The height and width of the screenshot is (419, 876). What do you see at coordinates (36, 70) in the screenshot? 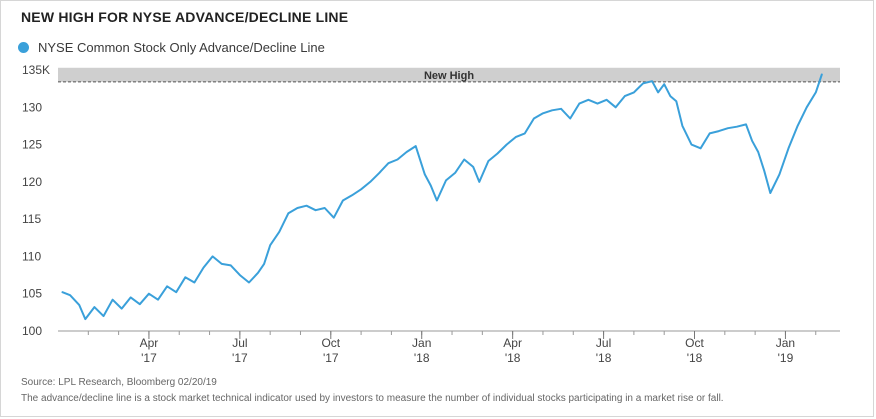
I see `y-tick-label: 135K` at bounding box center [36, 70].